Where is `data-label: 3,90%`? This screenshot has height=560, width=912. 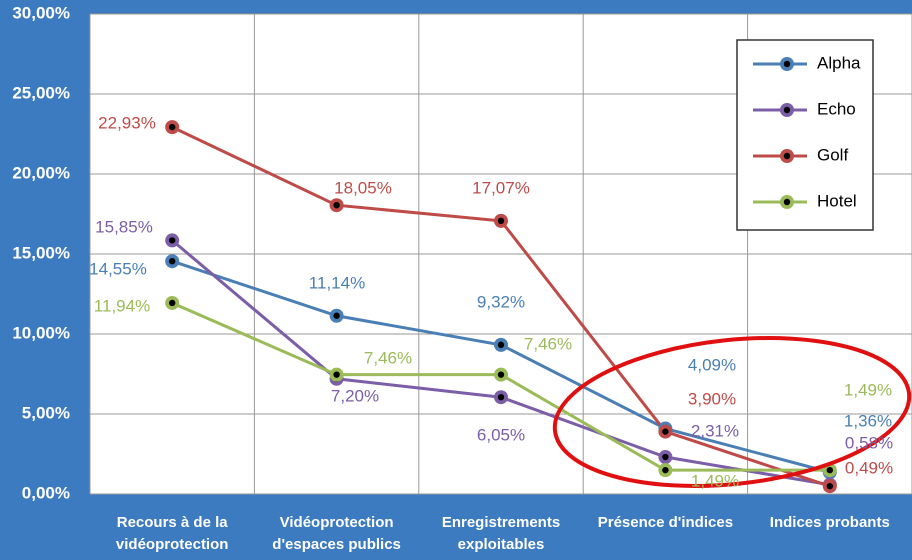 data-label: 3,90% is located at coordinates (712, 398).